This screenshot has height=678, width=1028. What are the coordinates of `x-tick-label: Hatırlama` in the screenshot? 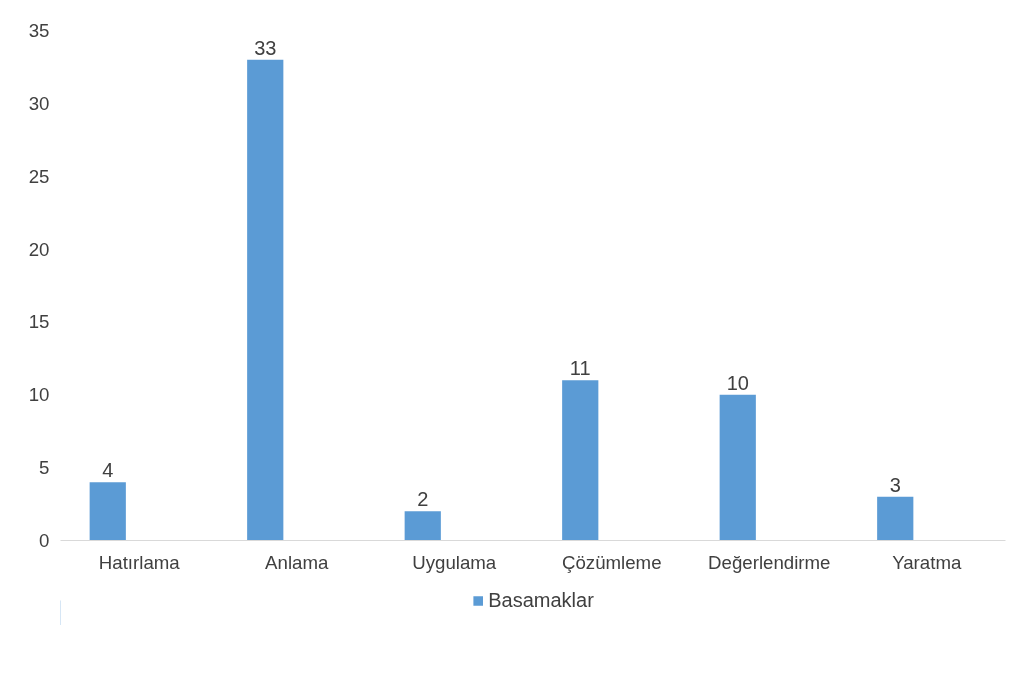 It's located at (139, 562).